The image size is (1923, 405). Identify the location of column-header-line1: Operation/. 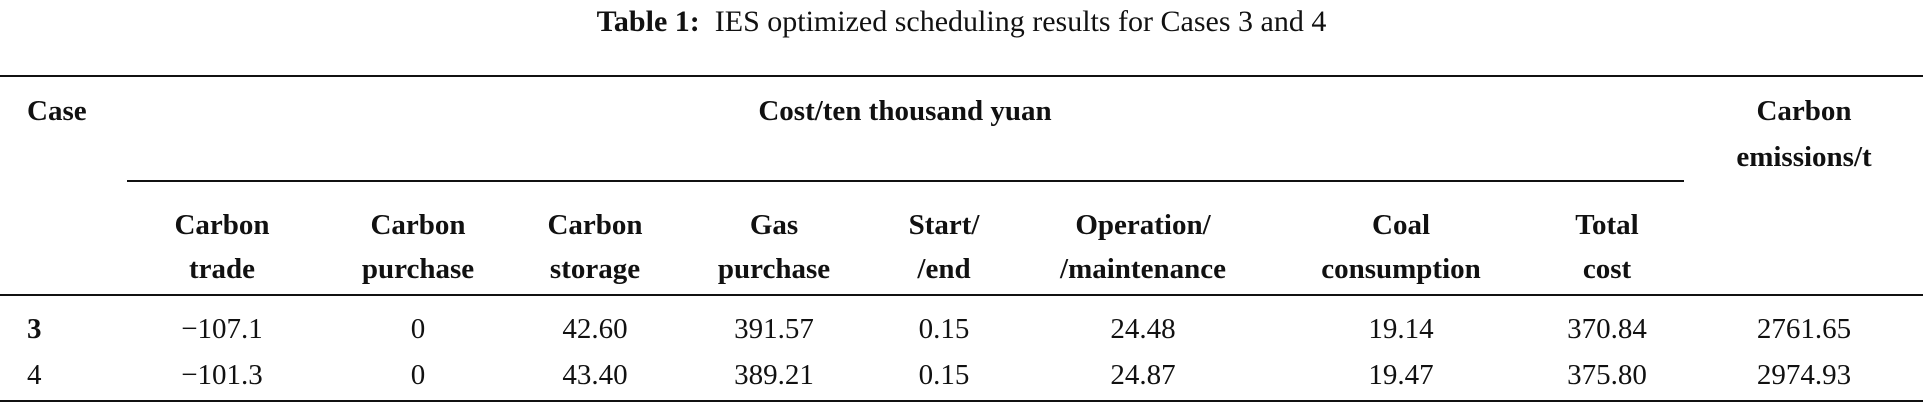
(1143, 225).